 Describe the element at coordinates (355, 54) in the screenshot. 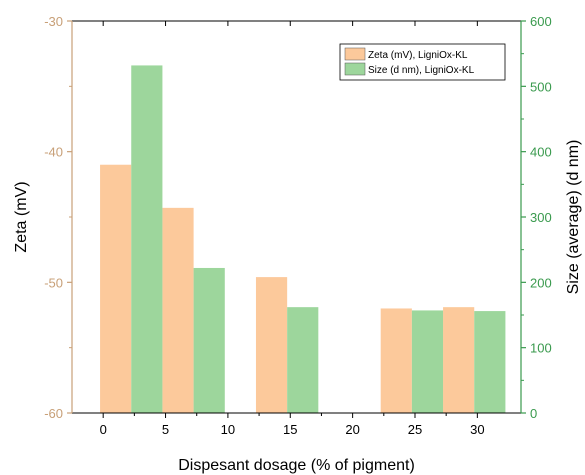

I see `legend-swatch-zeta` at that location.